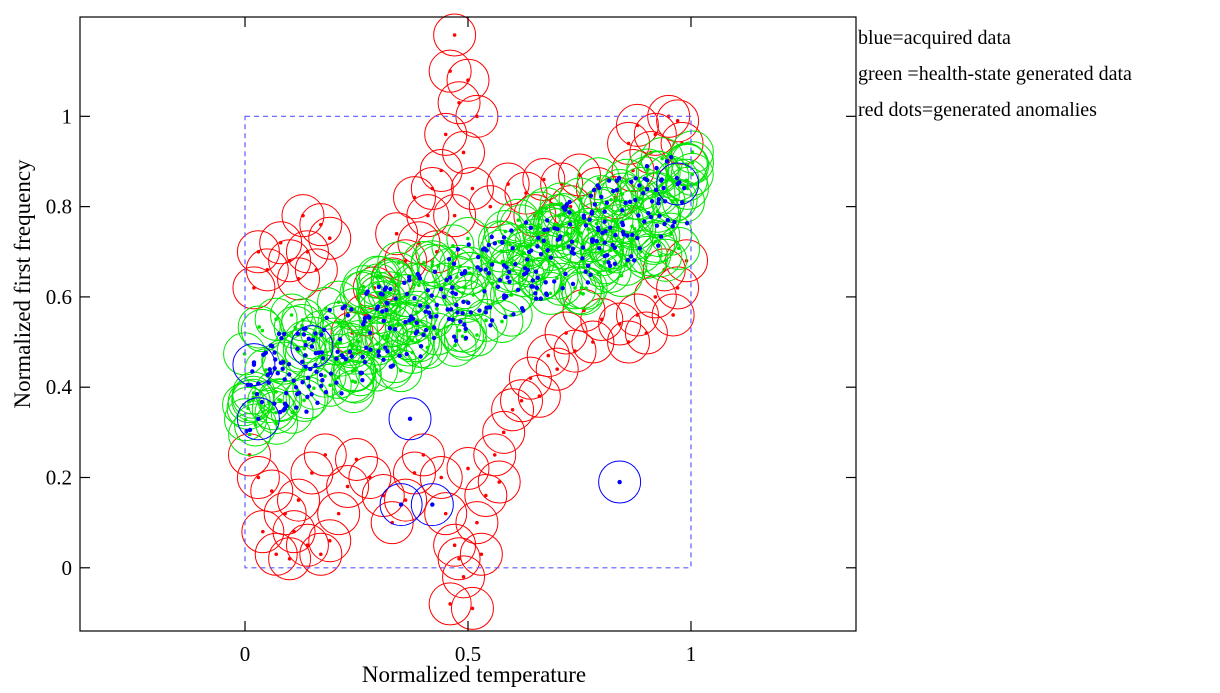  What do you see at coordinates (468, 654) in the screenshot?
I see `x-tick-label: 0.5` at bounding box center [468, 654].